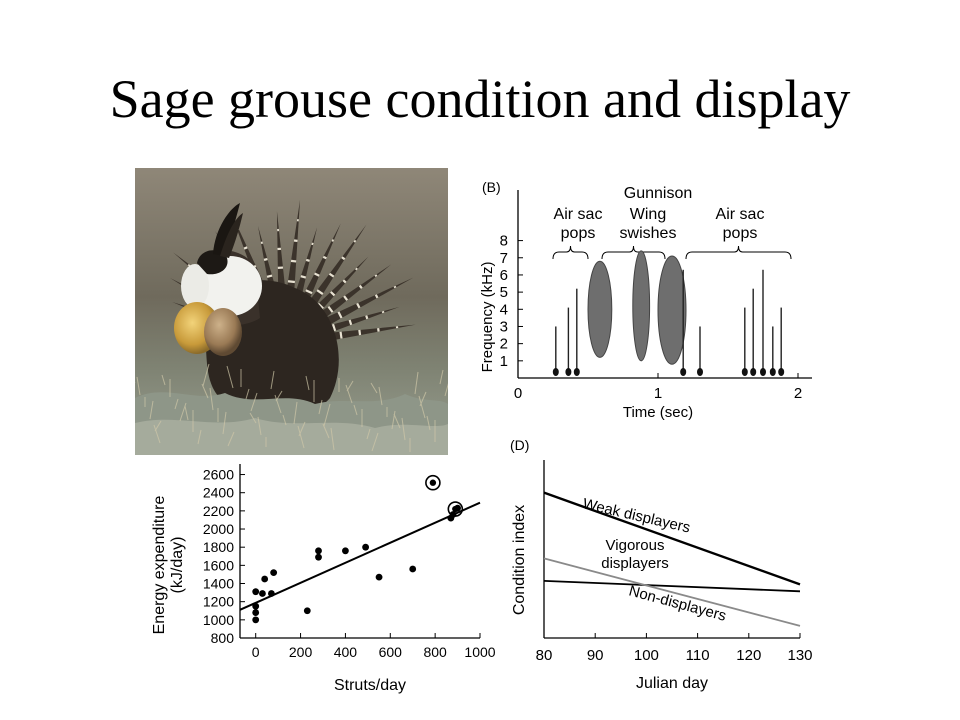  What do you see at coordinates (218, 547) in the screenshot?
I see `y-tick-label: 1800` at bounding box center [218, 547].